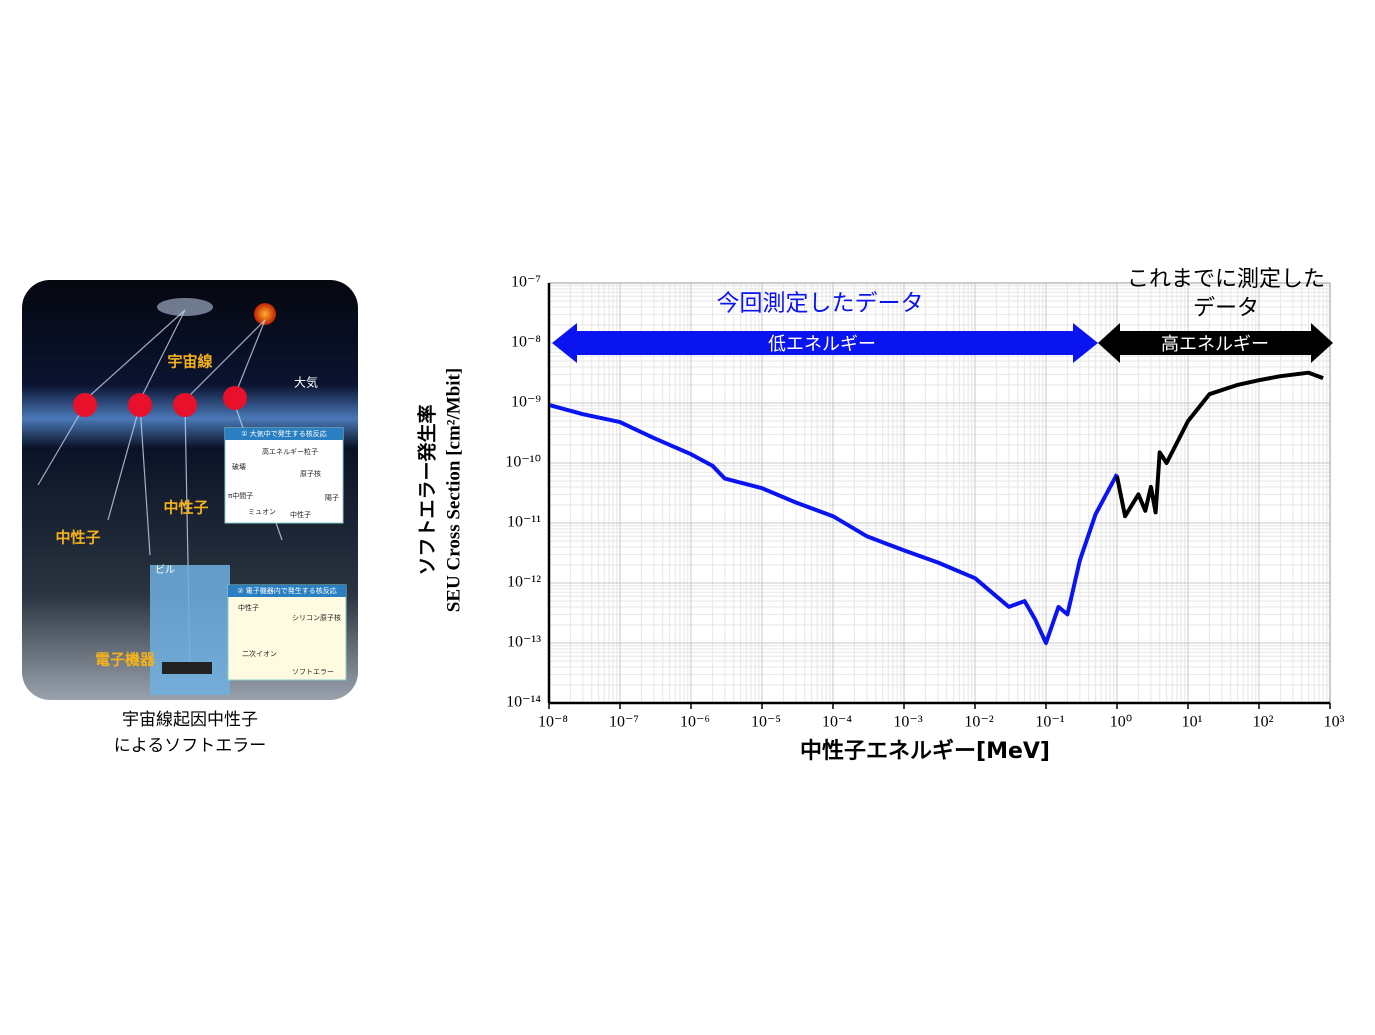 This screenshot has height=1035, width=1375. Describe the element at coordinates (1192, 722) in the screenshot. I see `x-tick-label: 10¹` at that location.